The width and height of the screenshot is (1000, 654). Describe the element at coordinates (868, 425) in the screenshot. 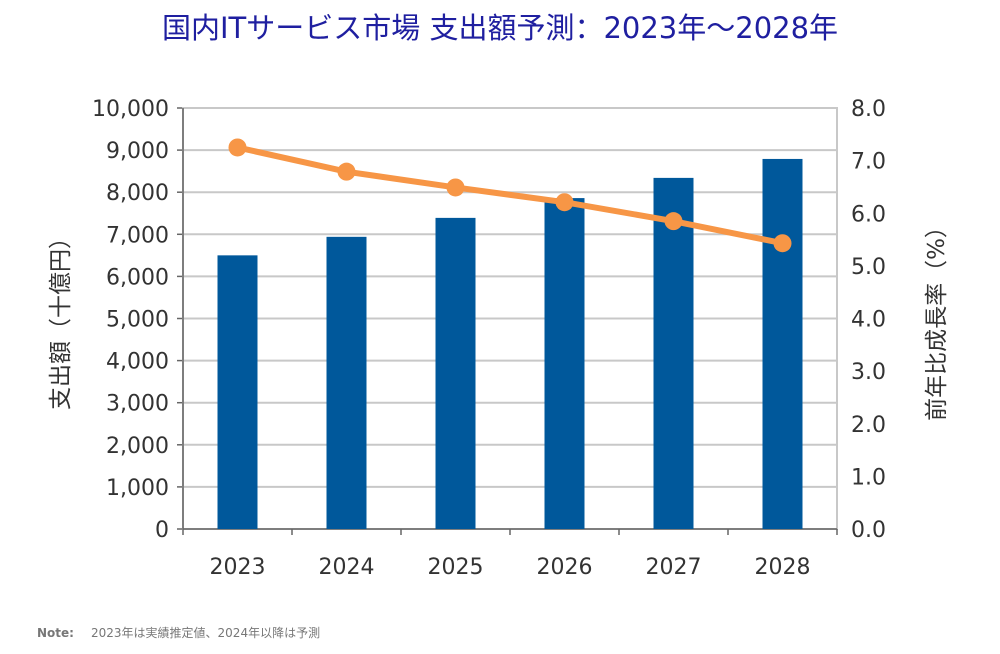

I see `y2-tick-label: 2.0` at that location.